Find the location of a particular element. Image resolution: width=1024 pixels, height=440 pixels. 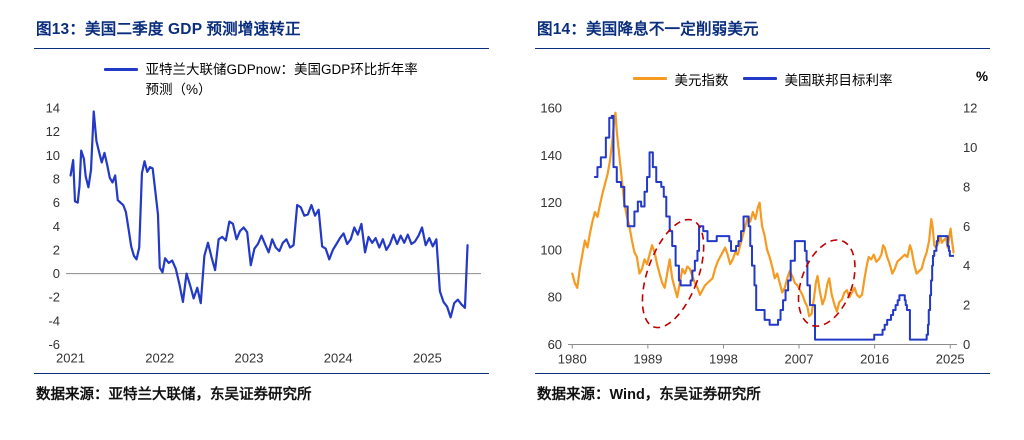

gdpnow-legend: 亚特兰大联储GDPnow：美国GDP环比折年率预测（%） is located at coordinates (261, 78).